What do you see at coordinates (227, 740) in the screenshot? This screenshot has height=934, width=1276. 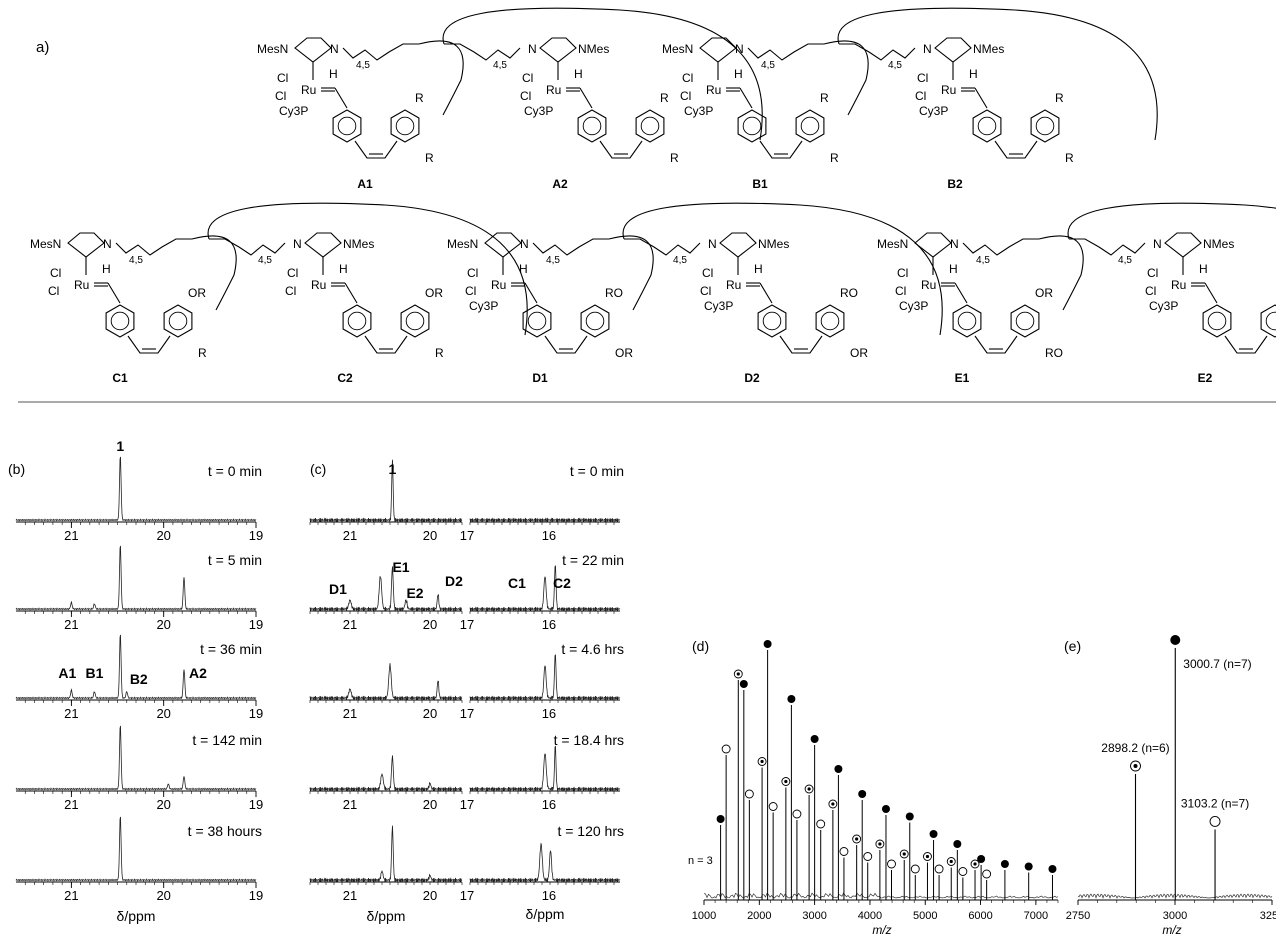 I see `nmr-b-time-label: t = 142 min` at bounding box center [227, 740].